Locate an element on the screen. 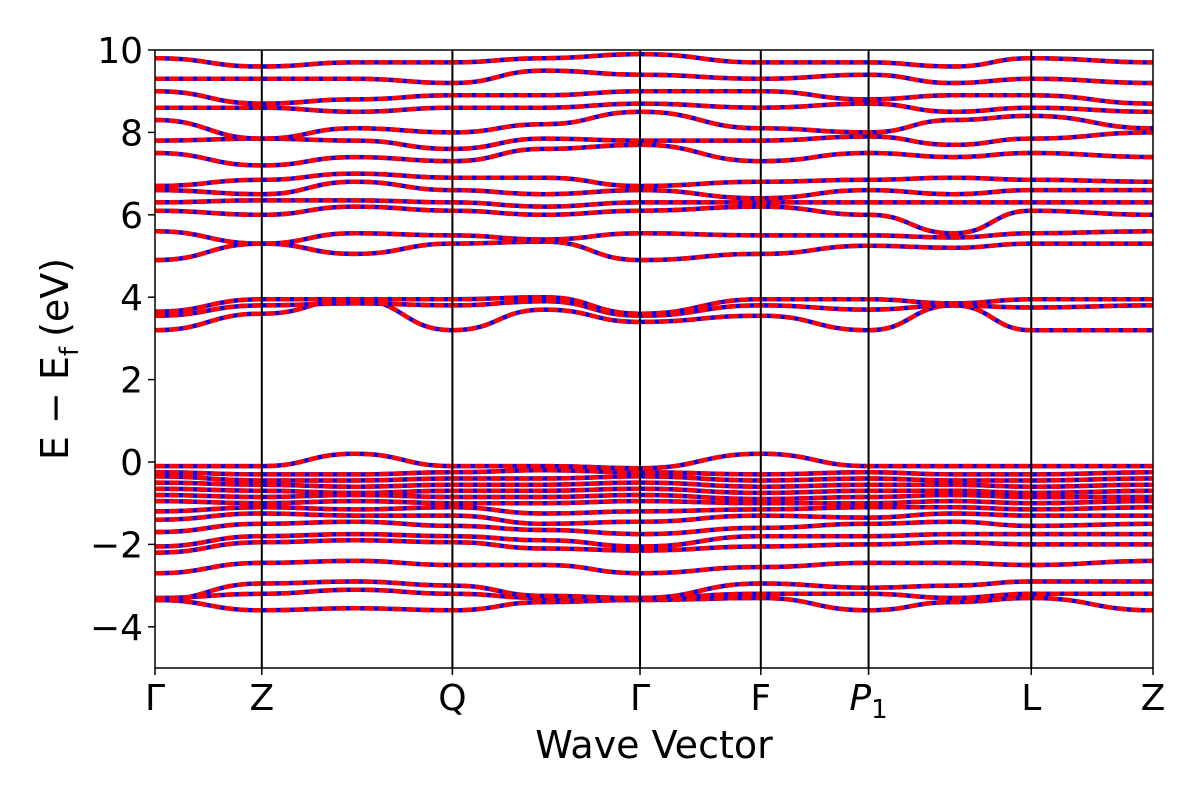 The width and height of the screenshot is (1200, 800). band-15-spin-down is located at coordinates (654, 461).